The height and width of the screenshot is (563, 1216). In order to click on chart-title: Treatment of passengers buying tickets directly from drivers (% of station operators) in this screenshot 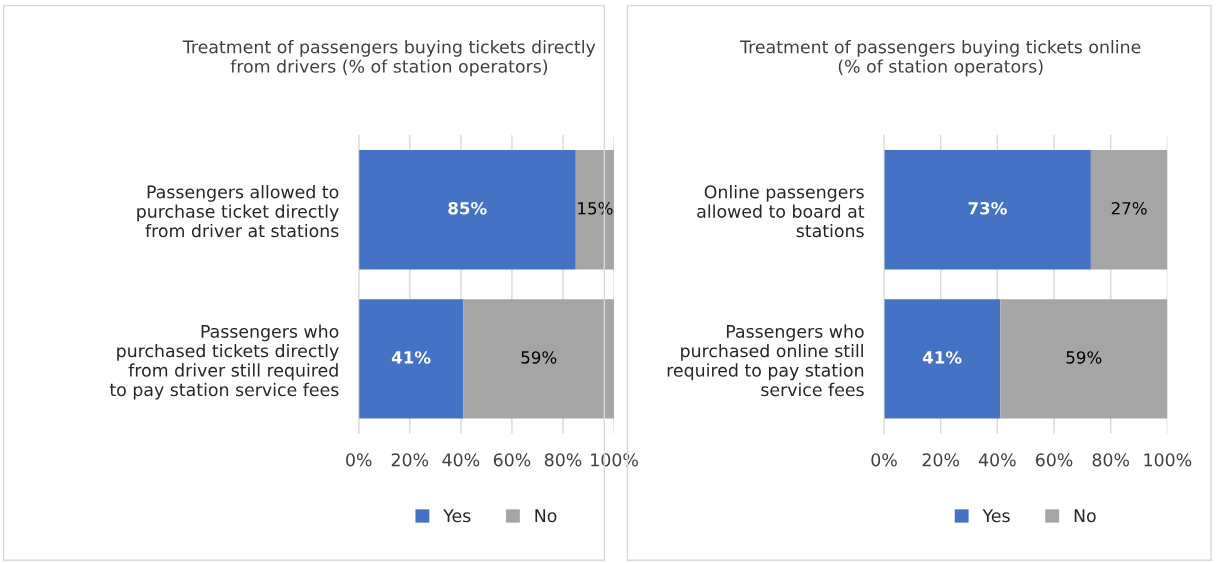, I will do `click(389, 58)`.